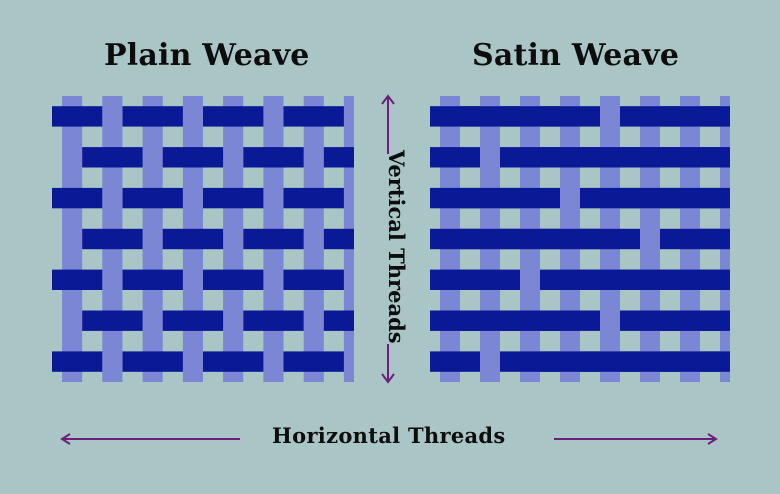 The image size is (780, 494). What do you see at coordinates (396, 247) in the screenshot?
I see `vertical-threads-label: Vertical Threads` at bounding box center [396, 247].